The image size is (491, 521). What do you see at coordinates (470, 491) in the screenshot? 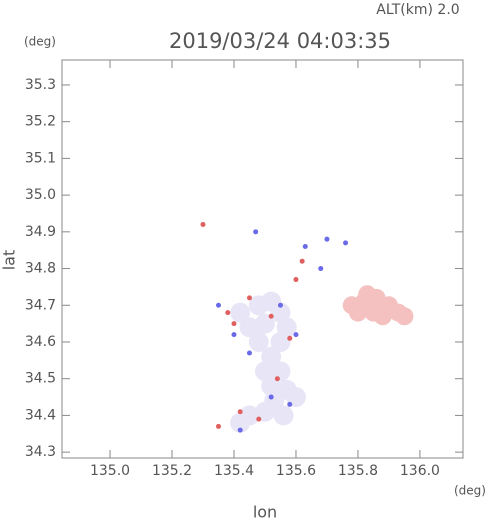
I see `x-unit: (deg)` at bounding box center [470, 491].